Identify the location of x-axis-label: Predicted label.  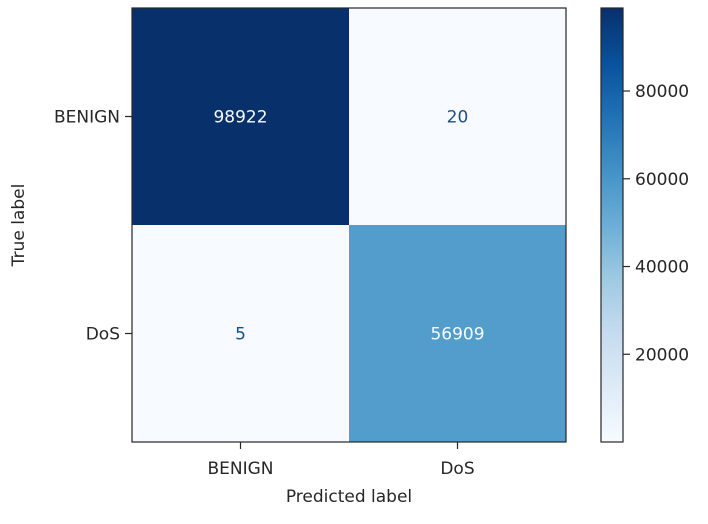
(349, 497).